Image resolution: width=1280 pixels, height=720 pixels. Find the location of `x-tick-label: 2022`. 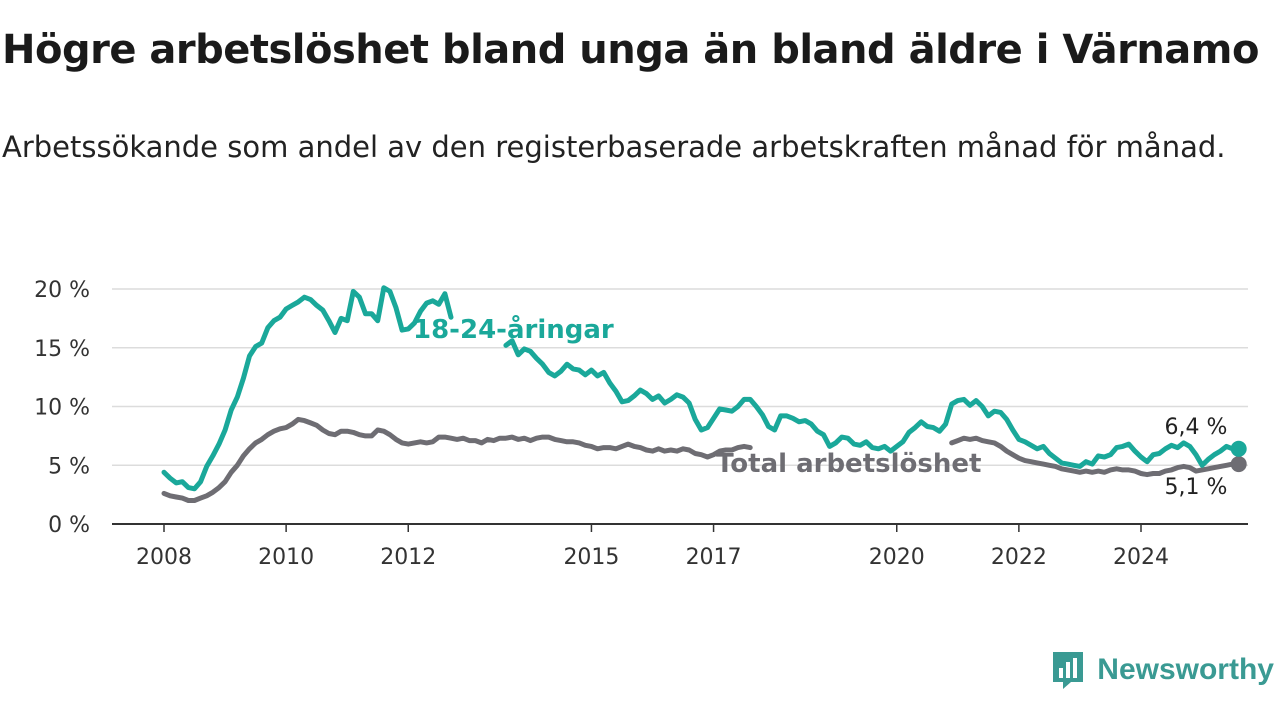

x-tick-label: 2022 is located at coordinates (1019, 557).